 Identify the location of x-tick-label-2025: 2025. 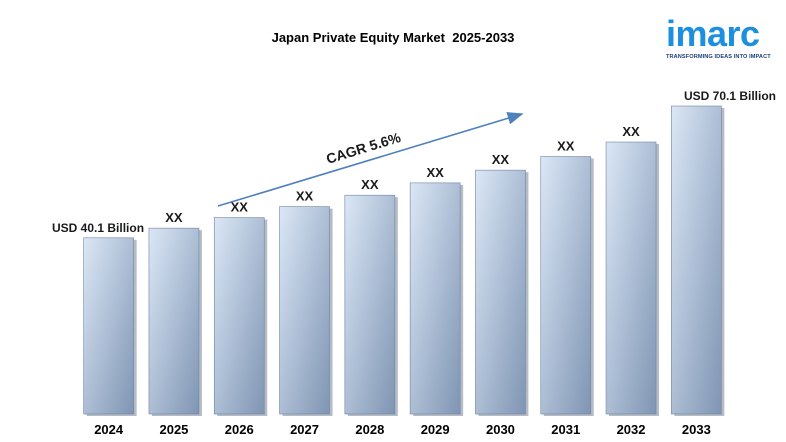
(173, 429).